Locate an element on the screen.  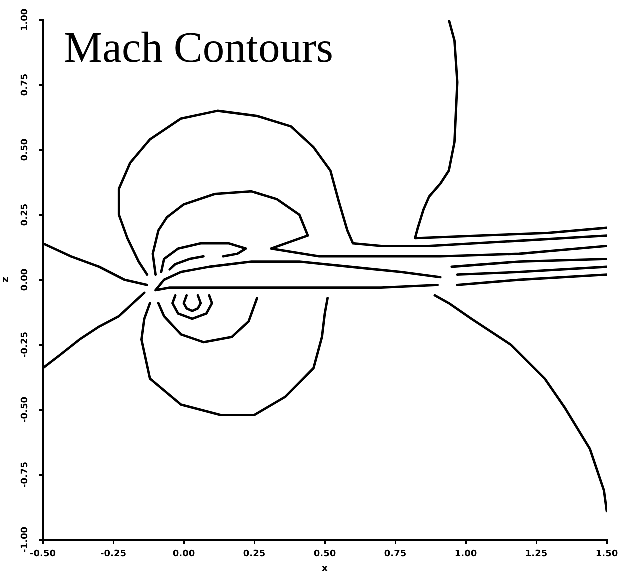
y-tick-label: 1.00 is located at coordinates (25, 20).